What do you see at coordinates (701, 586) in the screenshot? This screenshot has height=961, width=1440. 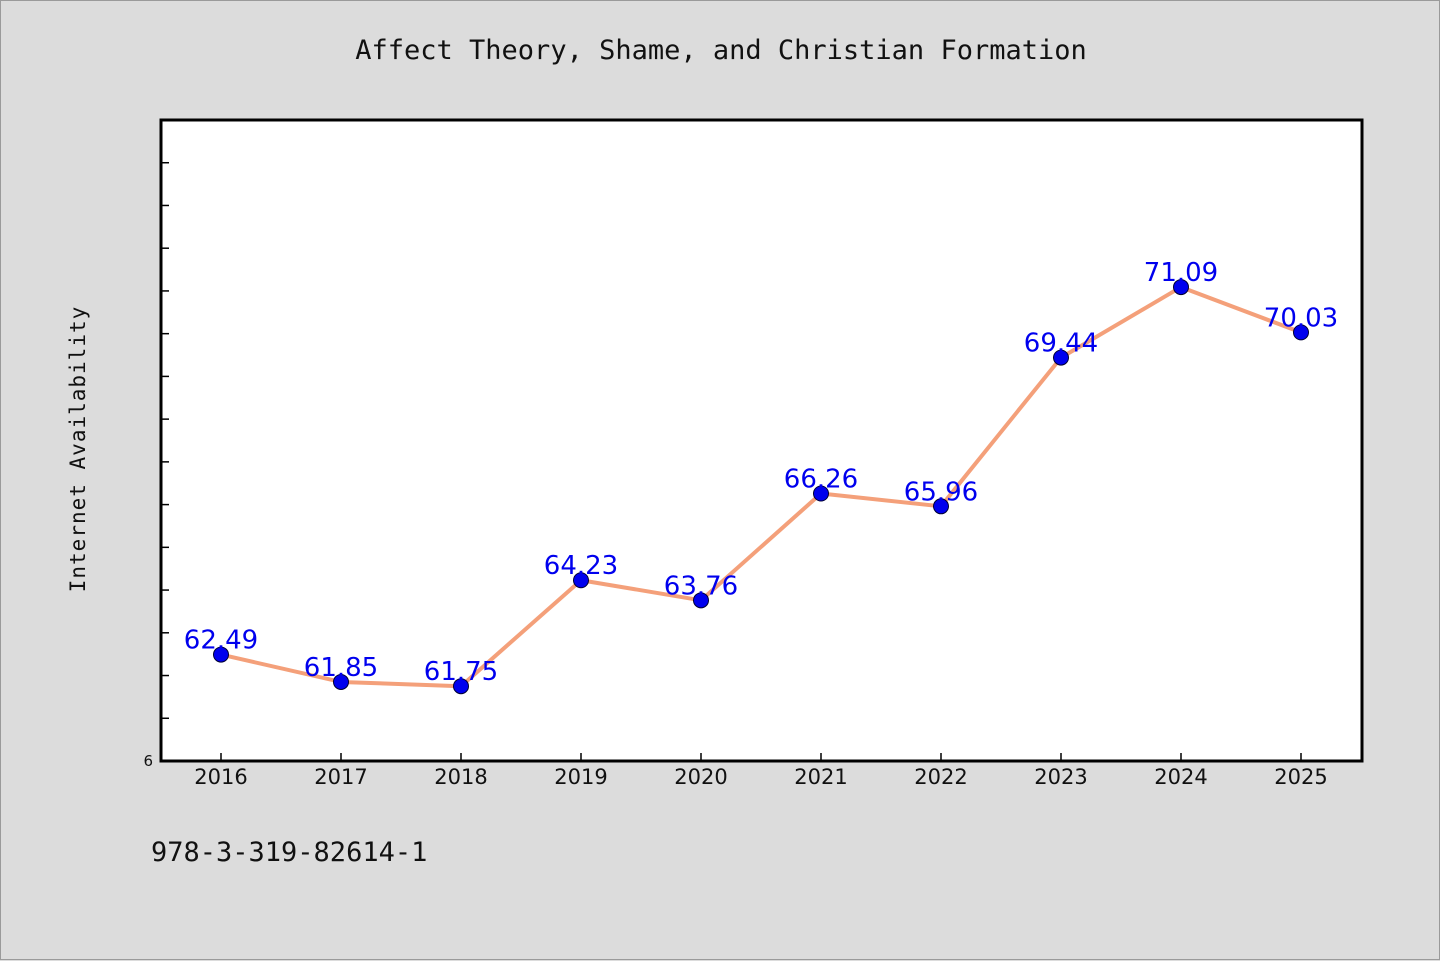 I see `data-label: 63.76` at bounding box center [701, 586].